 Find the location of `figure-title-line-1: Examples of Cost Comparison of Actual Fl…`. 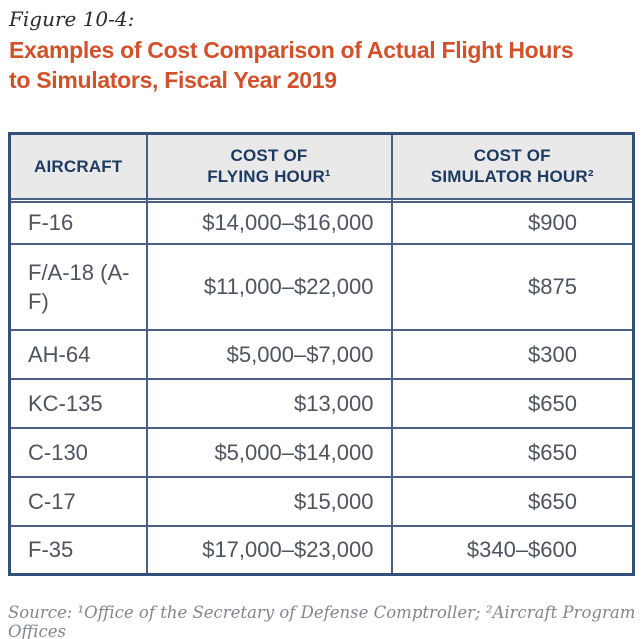

figure-title-line-1: Examples of Cost Comparison of Actual Fl… is located at coordinates (291, 50).